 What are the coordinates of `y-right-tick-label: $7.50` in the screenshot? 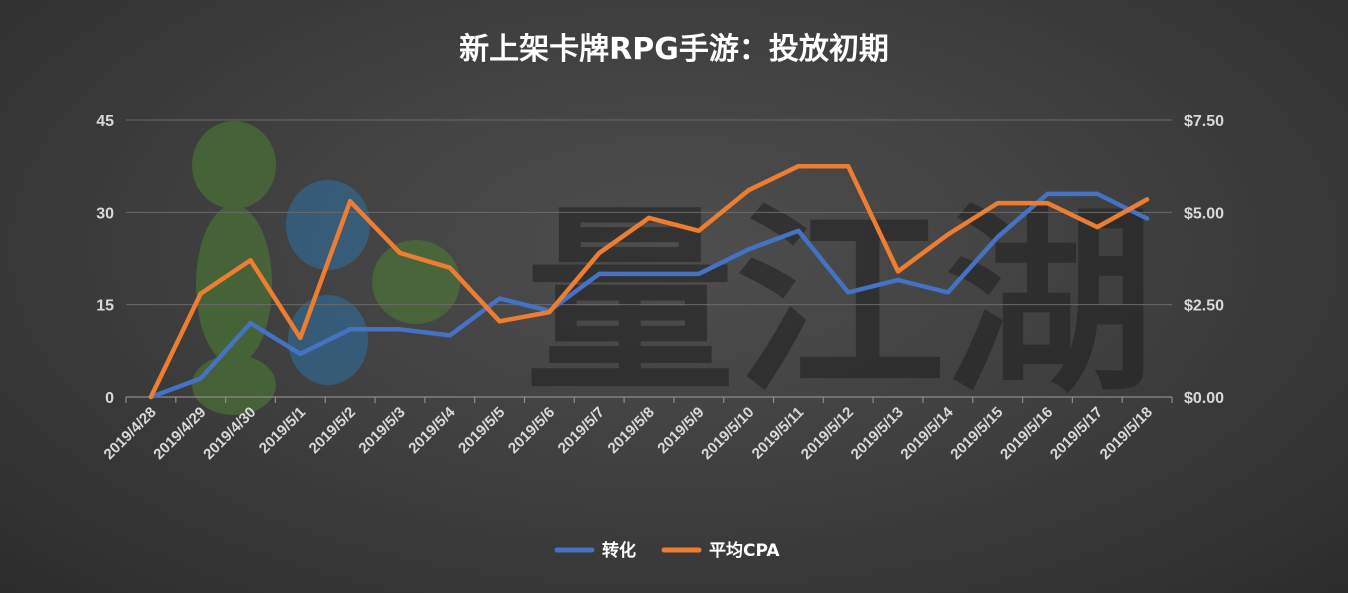 It's located at (1204, 121).